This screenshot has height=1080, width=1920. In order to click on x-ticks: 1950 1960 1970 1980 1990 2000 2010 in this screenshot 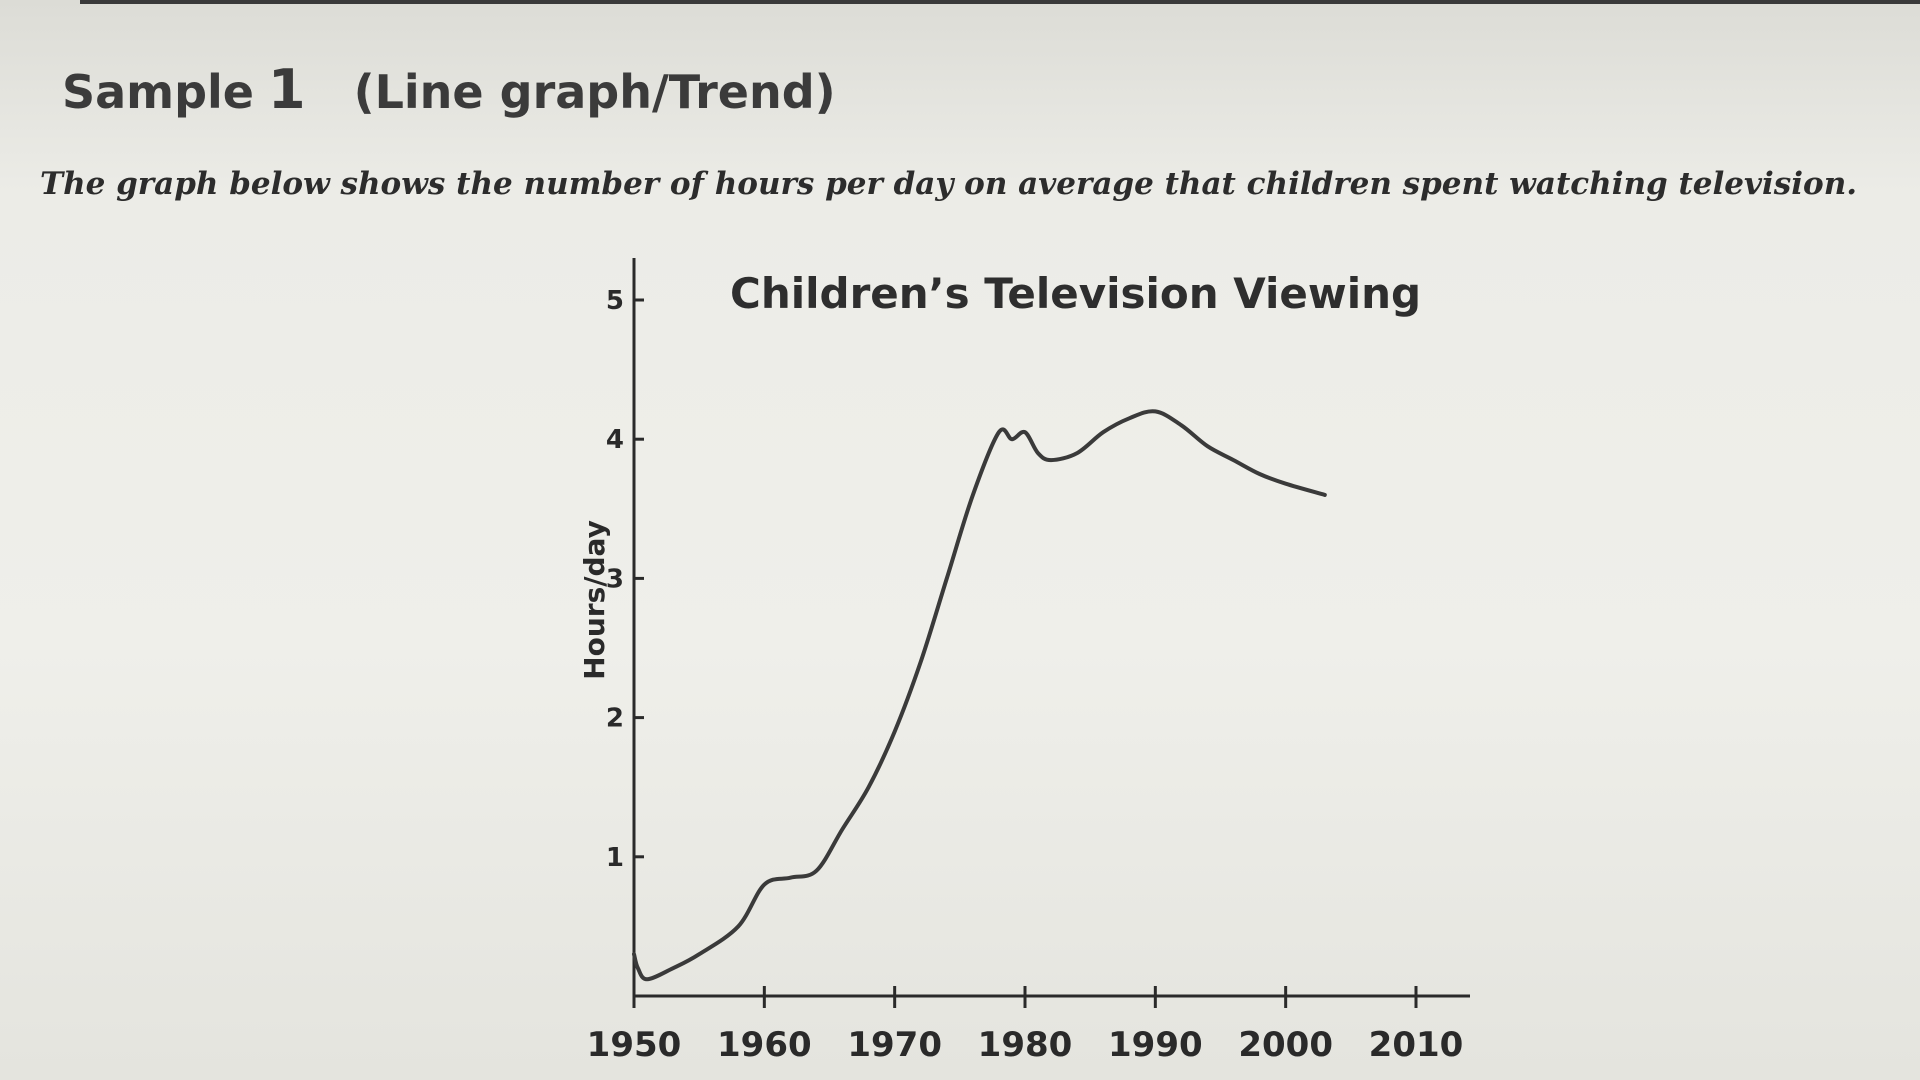, I will do `click(1025, 1025)`.